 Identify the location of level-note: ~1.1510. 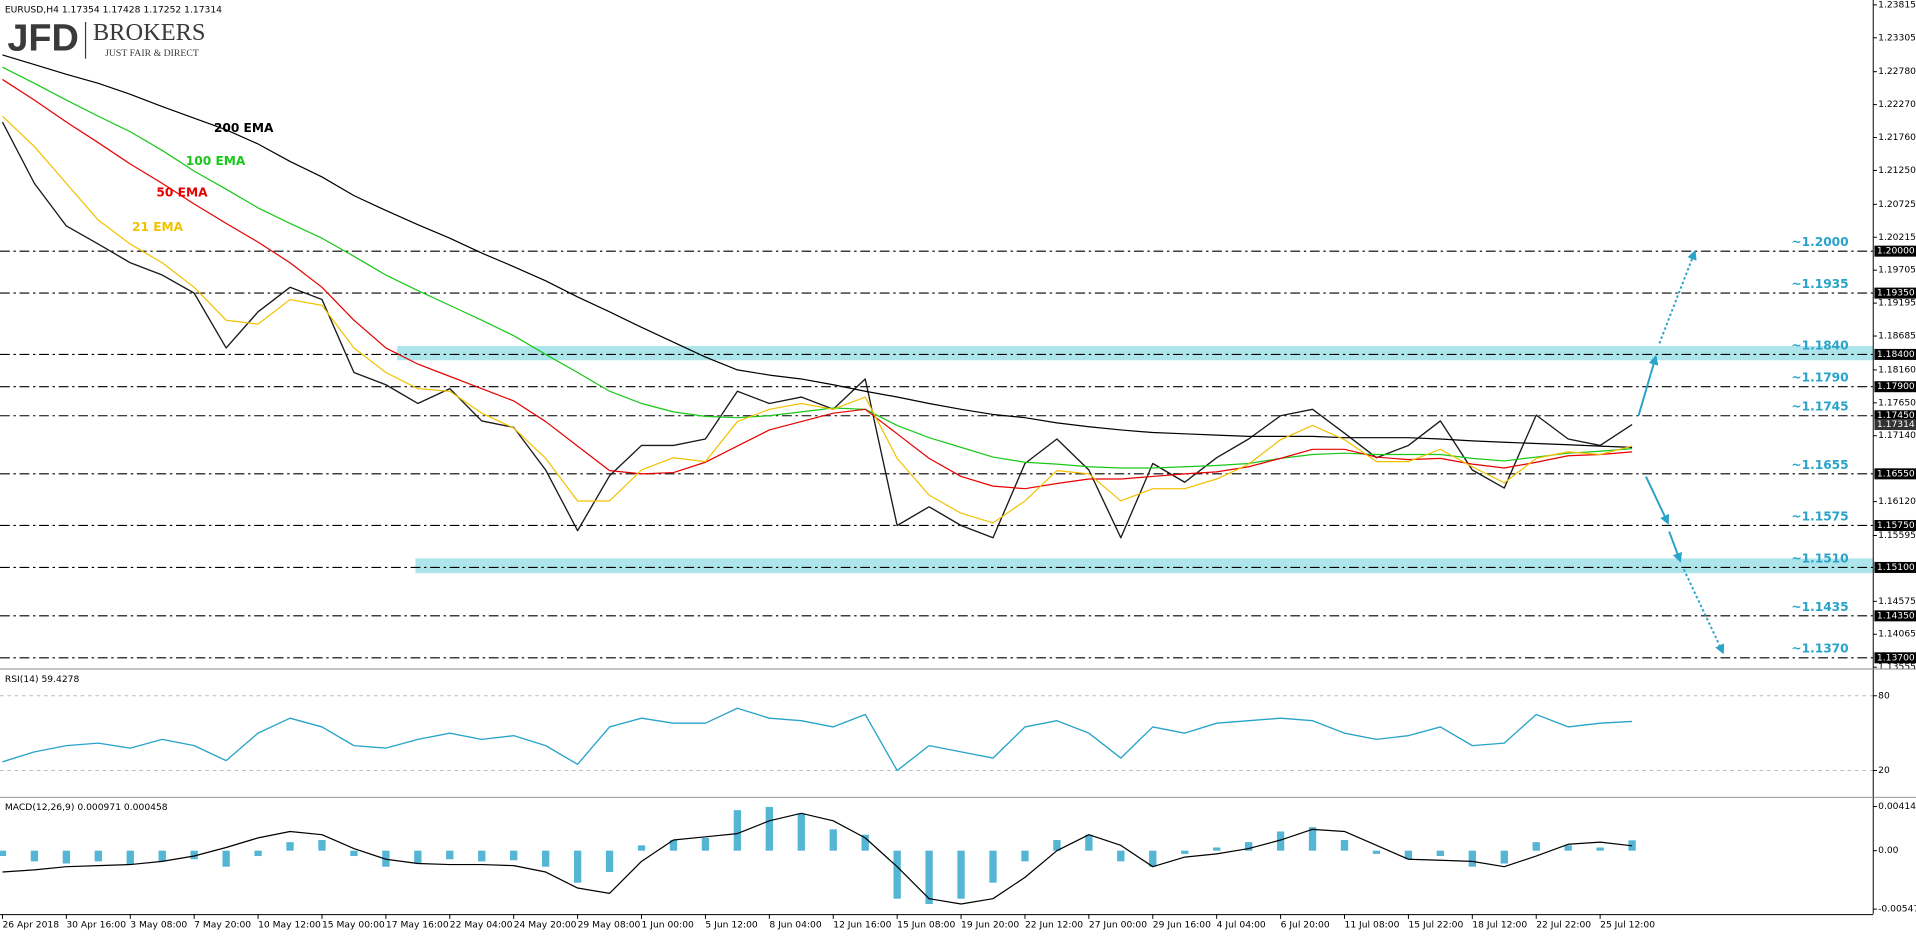
(1819, 558).